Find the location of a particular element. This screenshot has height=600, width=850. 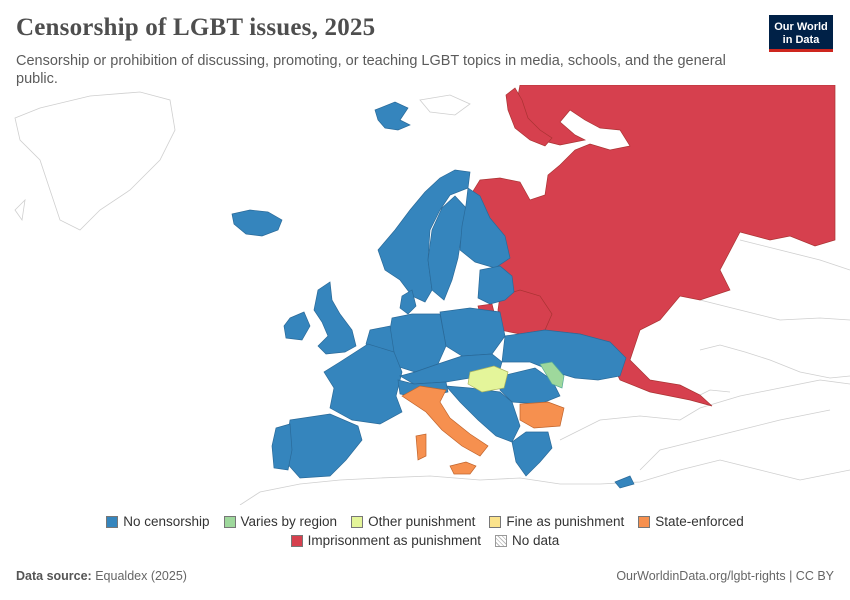

cyprus-region is located at coordinates (624, 482).